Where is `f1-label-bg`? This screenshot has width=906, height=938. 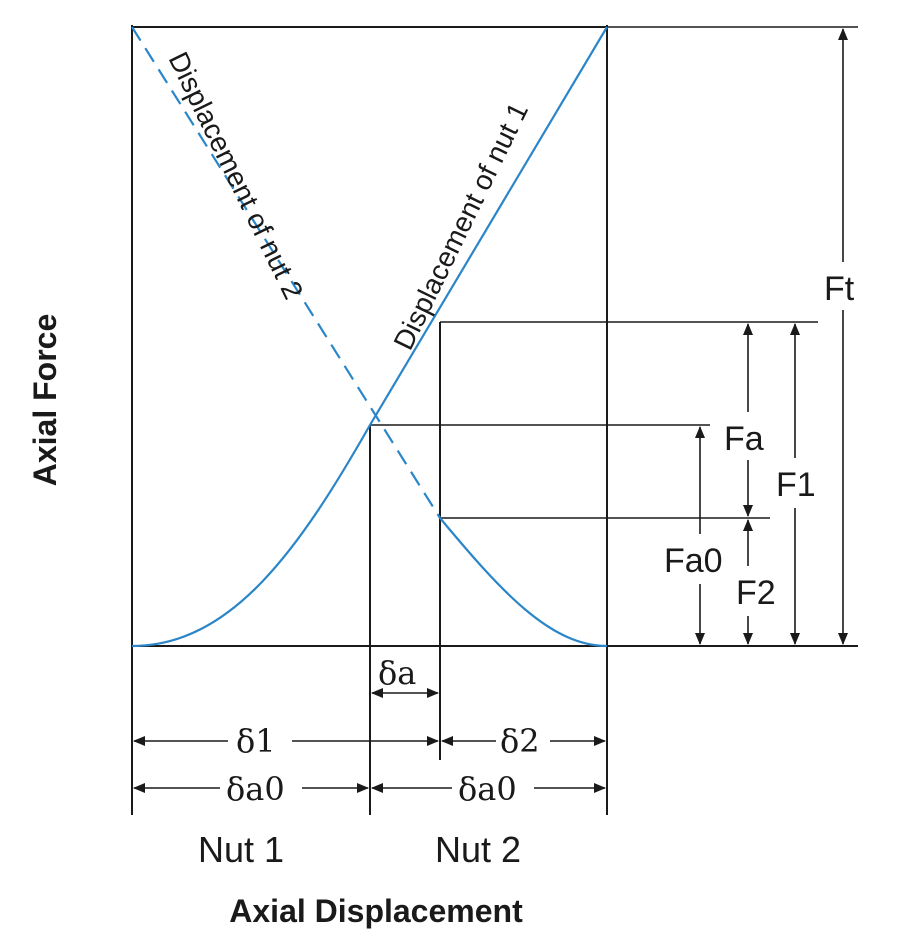
f1-label-bg is located at coordinates (800, 483).